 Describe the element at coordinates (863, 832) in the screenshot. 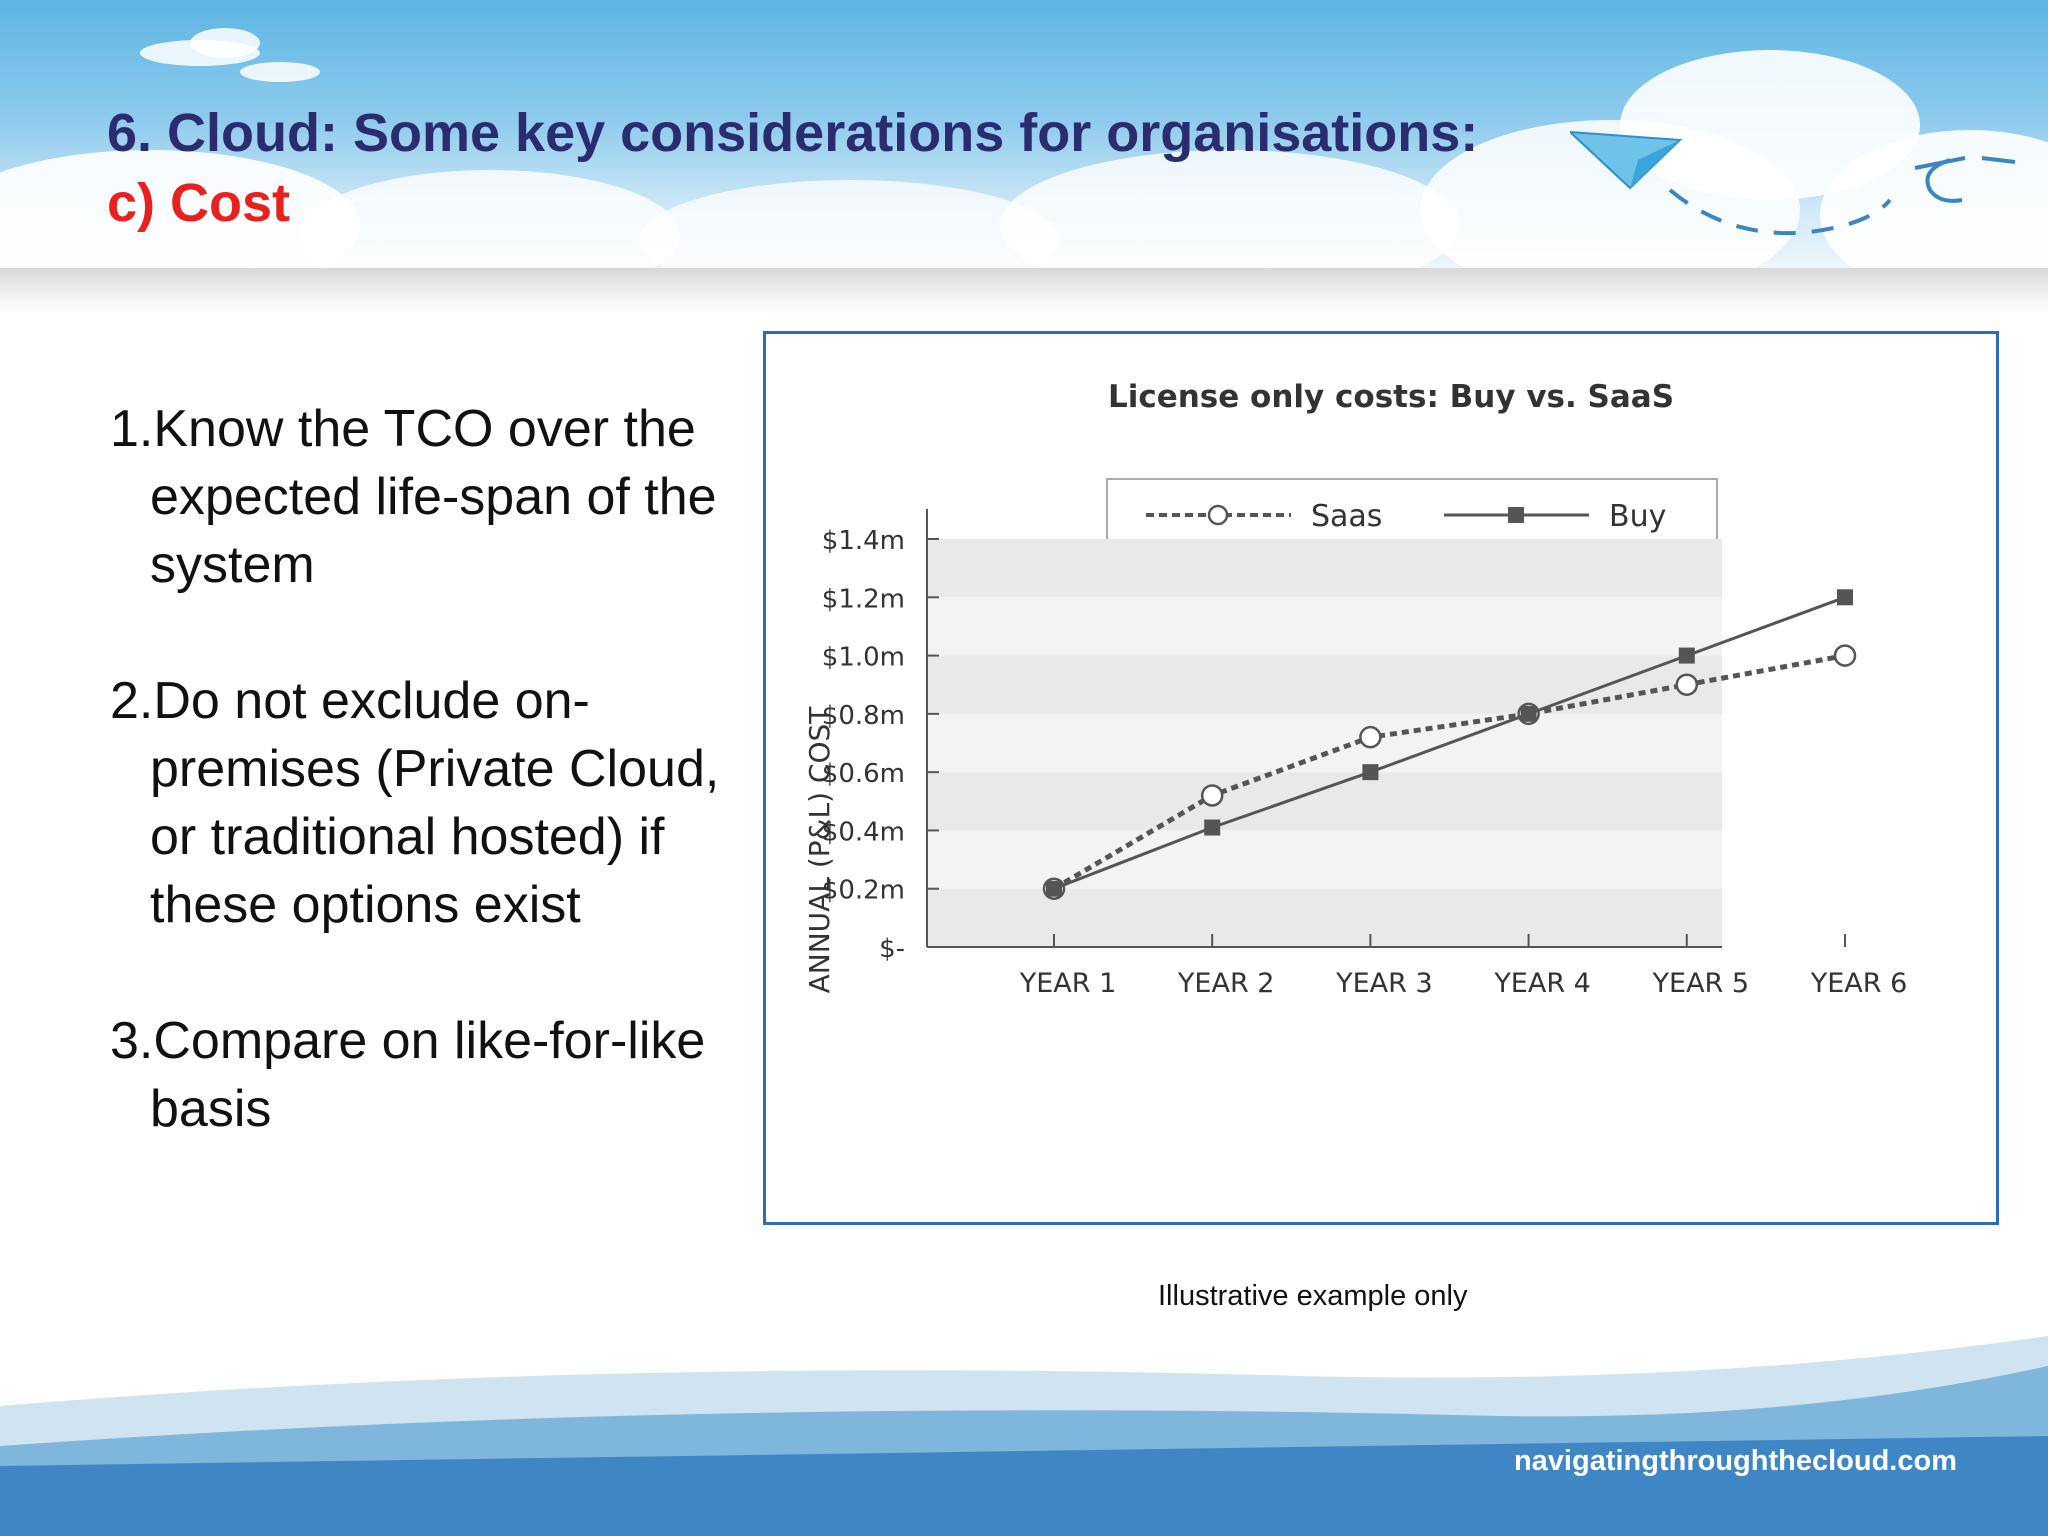

I see `y-tick-label: $0.4m` at that location.